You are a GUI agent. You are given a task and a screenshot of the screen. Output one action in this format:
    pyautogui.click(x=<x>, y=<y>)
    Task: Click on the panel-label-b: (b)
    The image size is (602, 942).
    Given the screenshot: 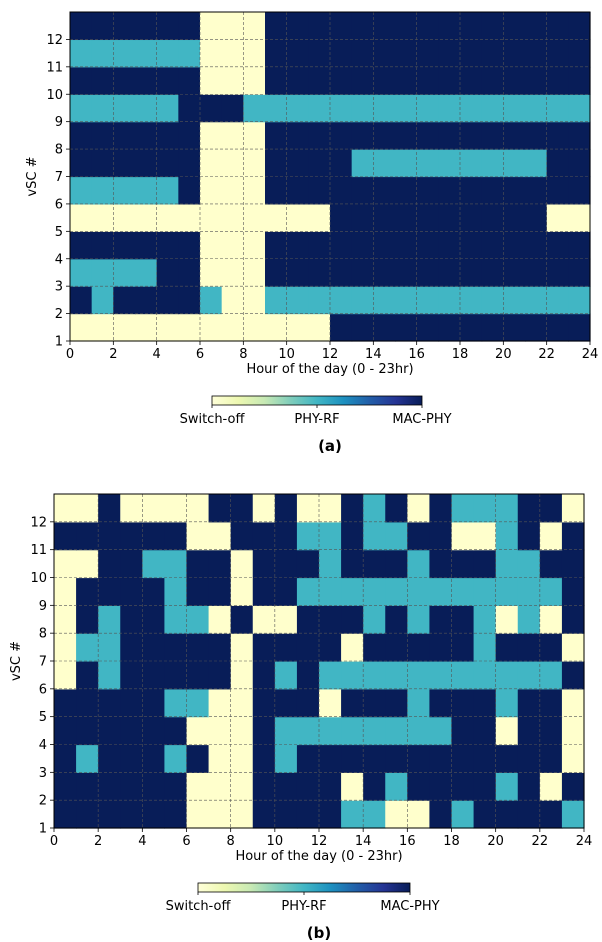 What is the action you would take?
    pyautogui.click(x=319, y=933)
    